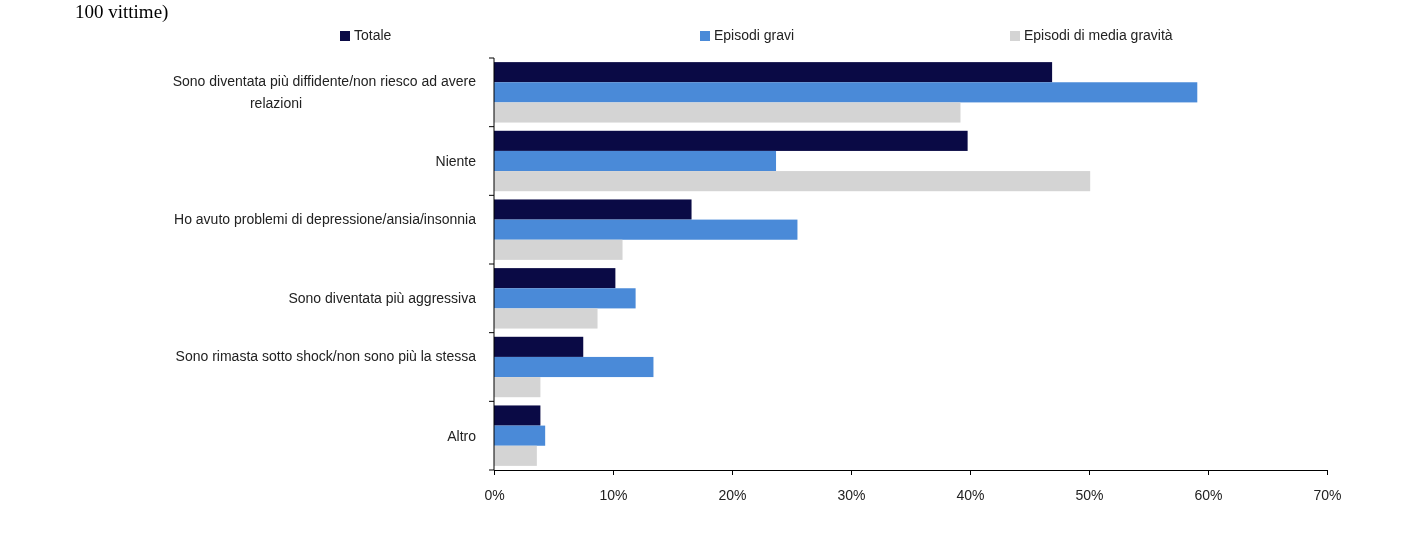 The width and height of the screenshot is (1411, 542). What do you see at coordinates (494, 495) in the screenshot?
I see `x-tick-label: 0%` at bounding box center [494, 495].